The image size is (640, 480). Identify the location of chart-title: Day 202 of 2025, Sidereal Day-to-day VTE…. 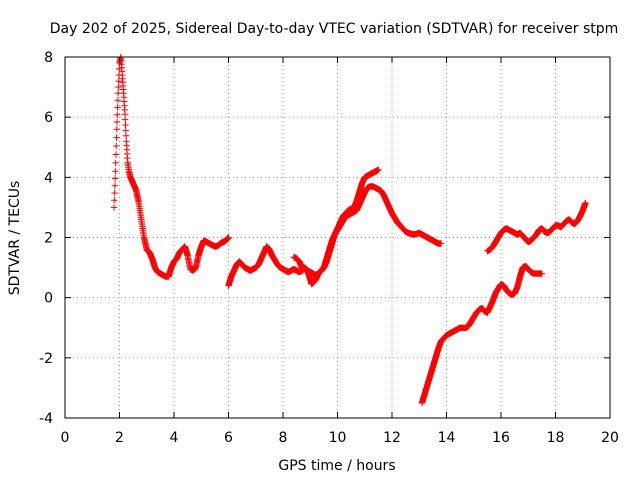
(334, 29).